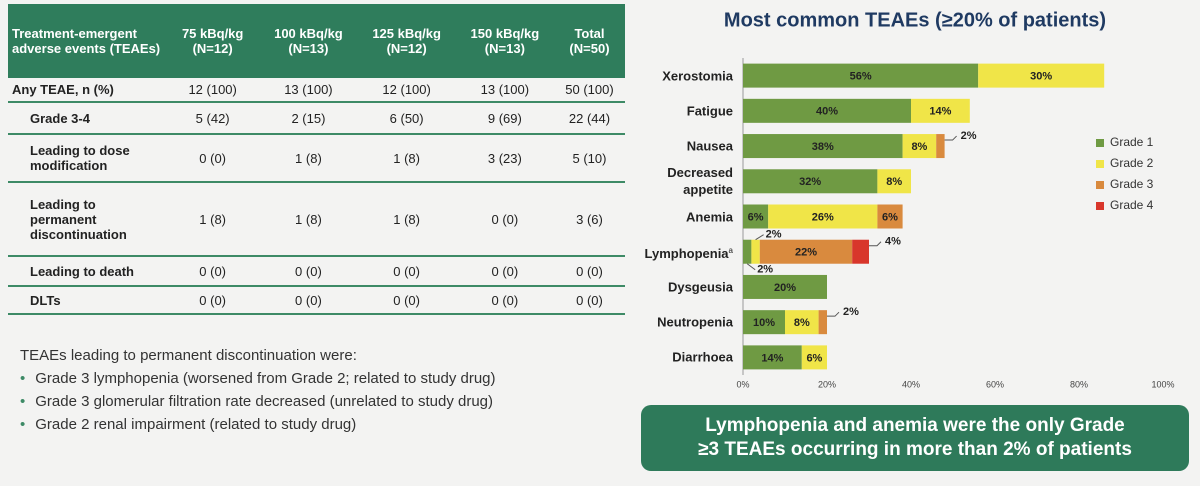 The width and height of the screenshot is (1200, 486). Describe the element at coordinates (683, 216) in the screenshot. I see `category-label: Anemia` at that location.